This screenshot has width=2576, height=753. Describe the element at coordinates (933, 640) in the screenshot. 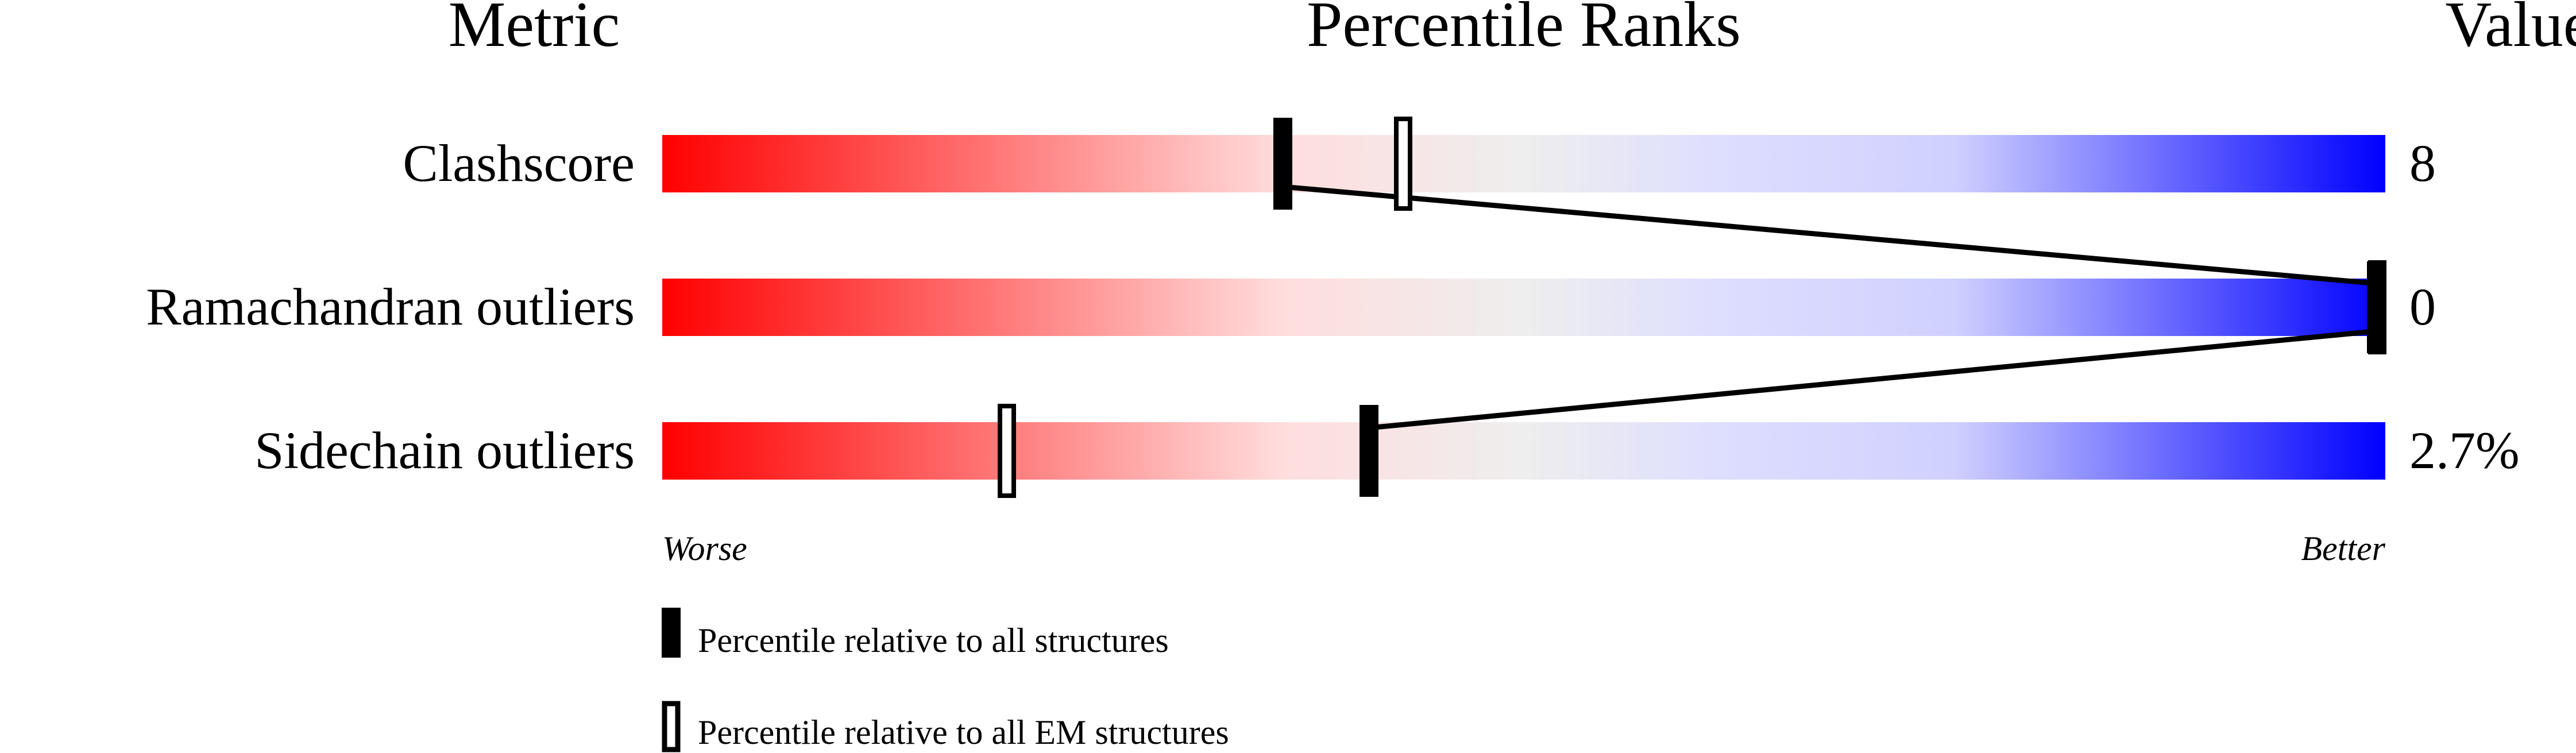

I see `legend-all-label: Percentile relative to all structures` at that location.